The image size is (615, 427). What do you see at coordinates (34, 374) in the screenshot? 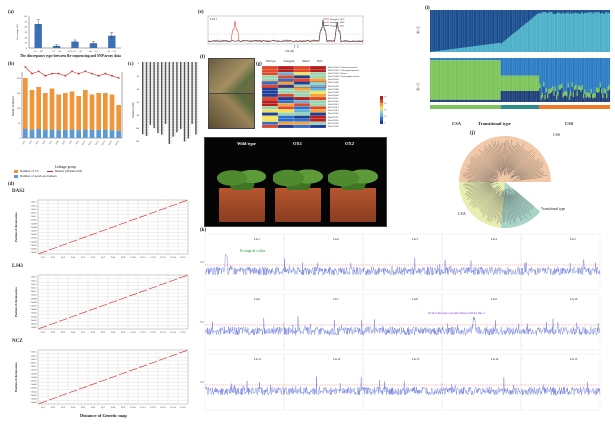
I see `d-chromosome-label: Chr09` at bounding box center [34, 374].